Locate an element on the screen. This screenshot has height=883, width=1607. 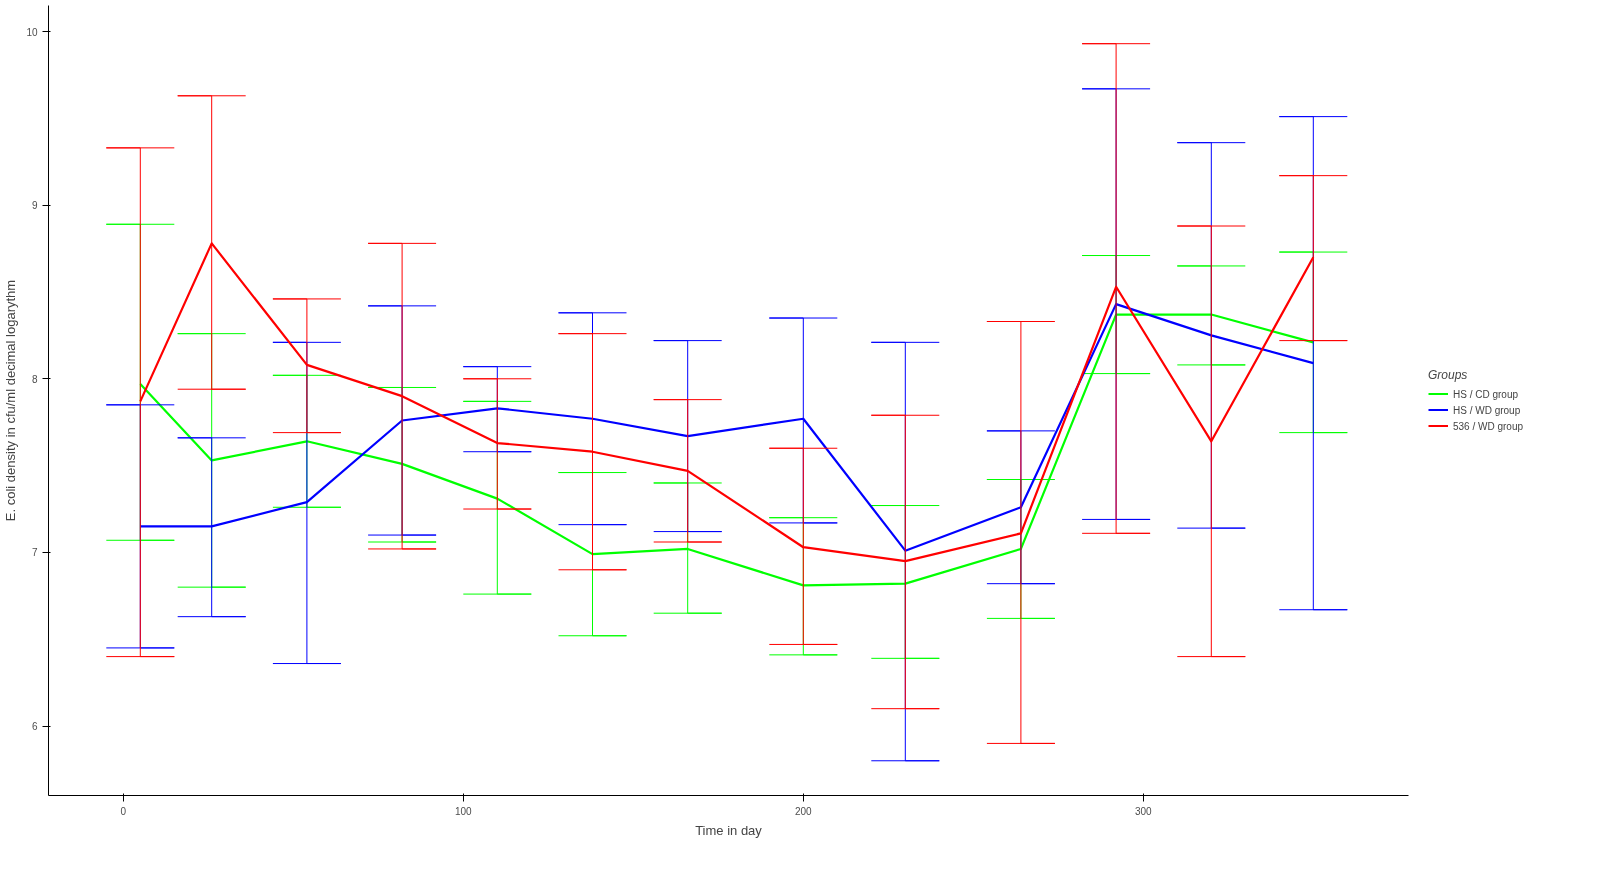
x-tick-label: 100 is located at coordinates (463, 811).